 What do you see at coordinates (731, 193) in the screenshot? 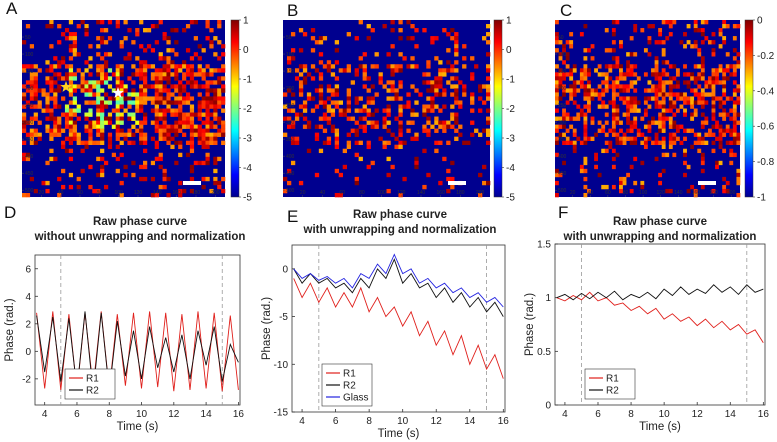
I see `x-tick-label: 200` at bounding box center [731, 193].